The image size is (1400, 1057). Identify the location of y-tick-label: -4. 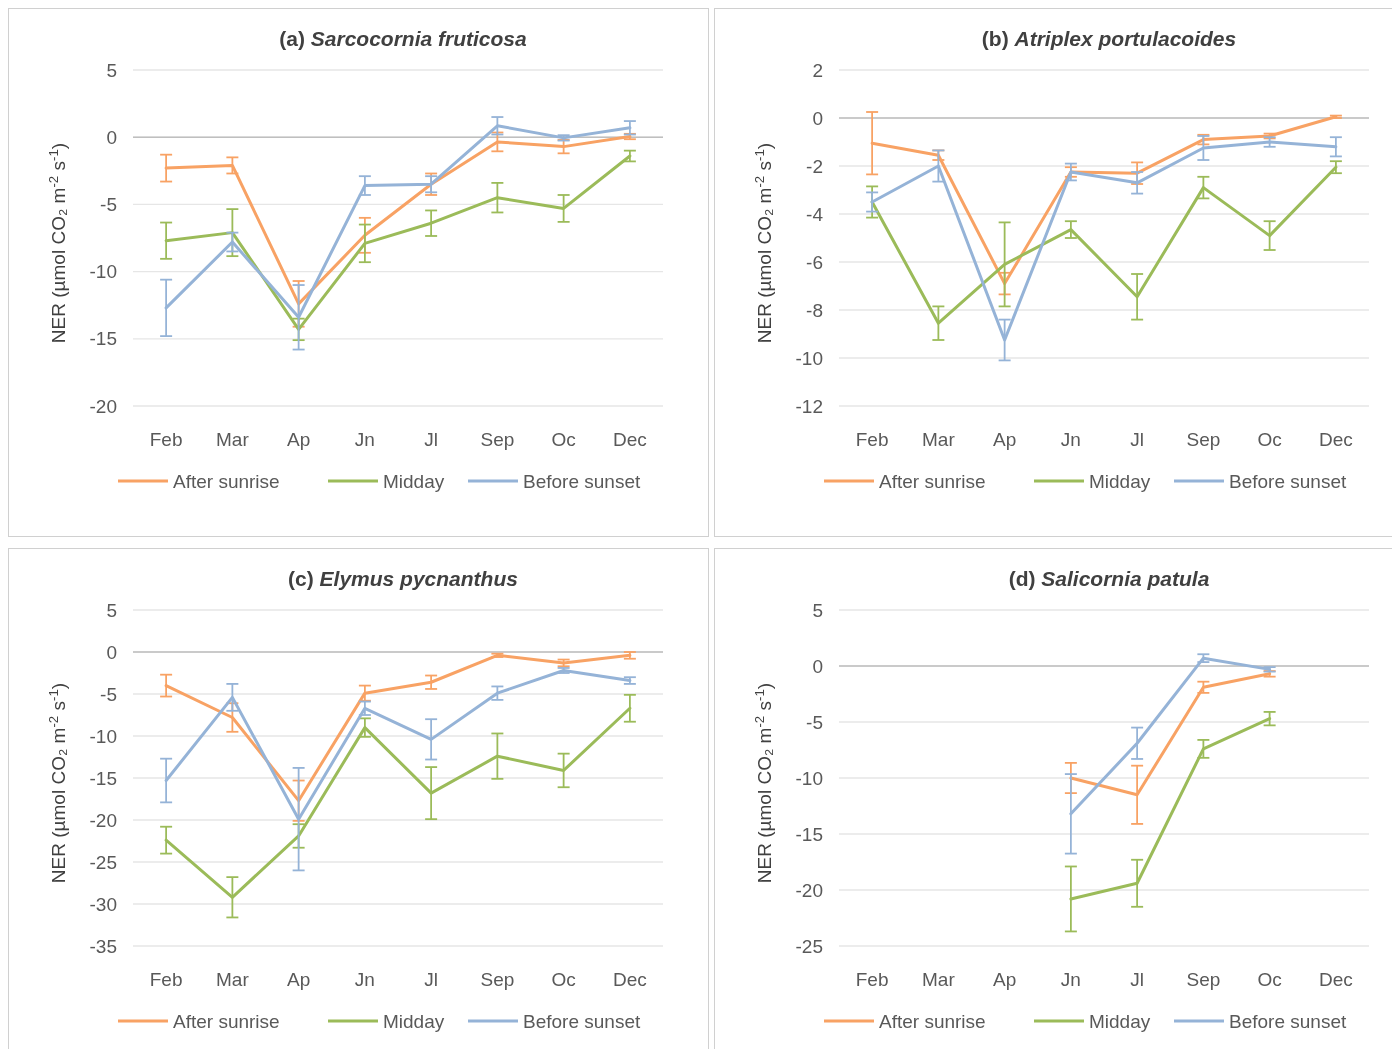
(815, 214).